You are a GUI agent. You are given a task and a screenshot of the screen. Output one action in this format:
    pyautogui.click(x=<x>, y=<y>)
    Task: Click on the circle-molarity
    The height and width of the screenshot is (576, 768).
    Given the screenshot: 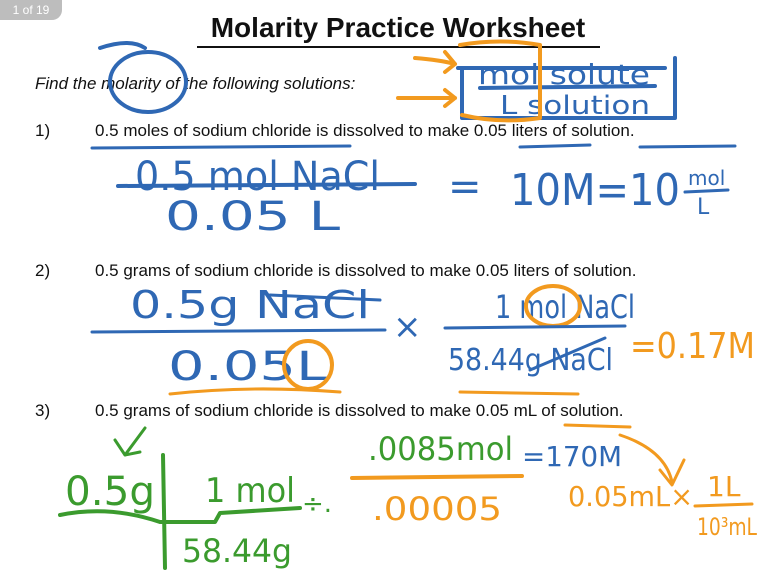 What is the action you would take?
    pyautogui.click(x=148, y=82)
    